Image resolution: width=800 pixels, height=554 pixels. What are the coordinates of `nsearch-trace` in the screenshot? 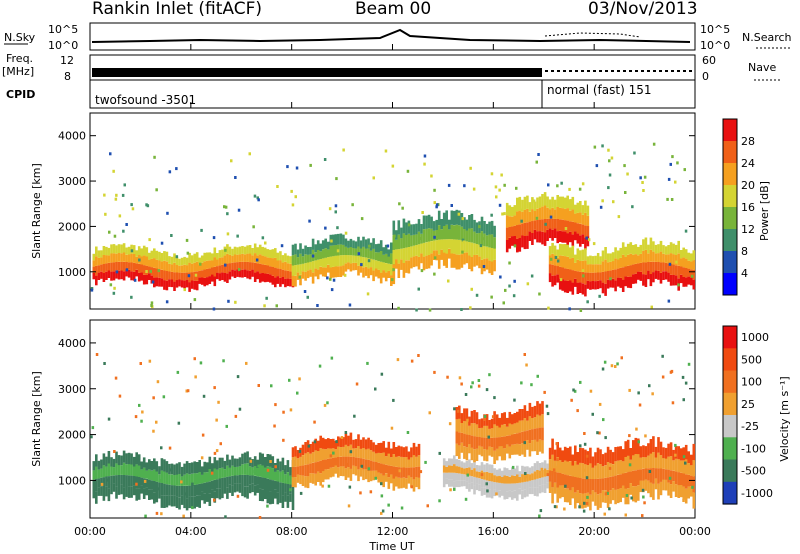 It's located at (592, 35).